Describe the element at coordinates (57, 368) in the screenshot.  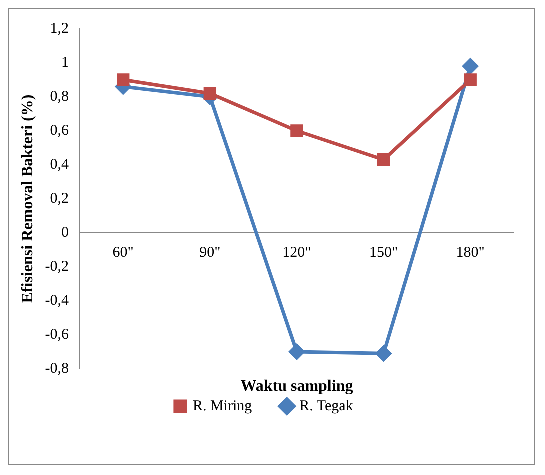
I see `y-tick-label: -0,8` at that location.